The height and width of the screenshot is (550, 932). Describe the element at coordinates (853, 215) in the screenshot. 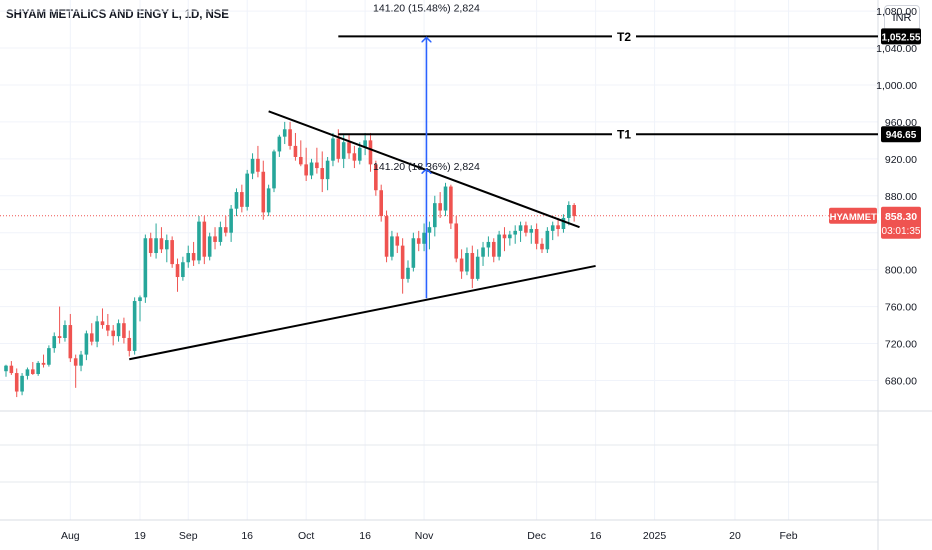

I see `symbol-tag-bg` at that location.